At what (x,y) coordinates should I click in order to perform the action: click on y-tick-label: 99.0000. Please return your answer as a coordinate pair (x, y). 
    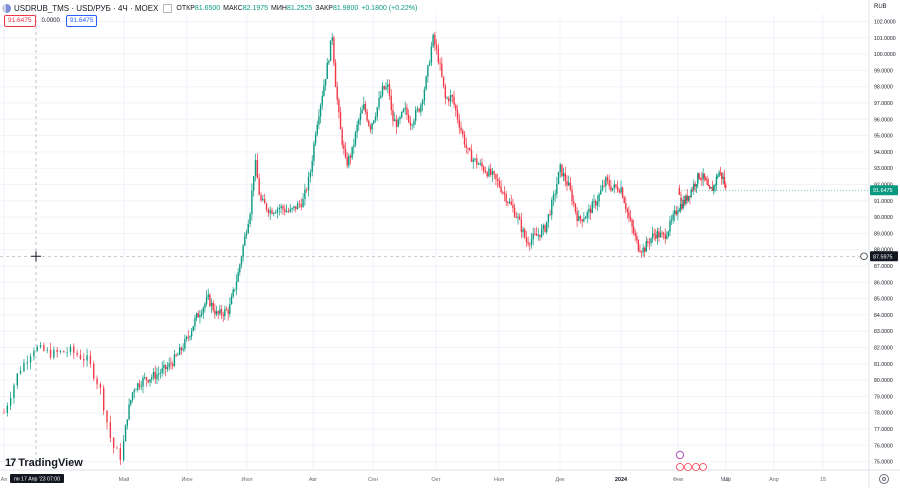
    Looking at the image, I should click on (883, 71).